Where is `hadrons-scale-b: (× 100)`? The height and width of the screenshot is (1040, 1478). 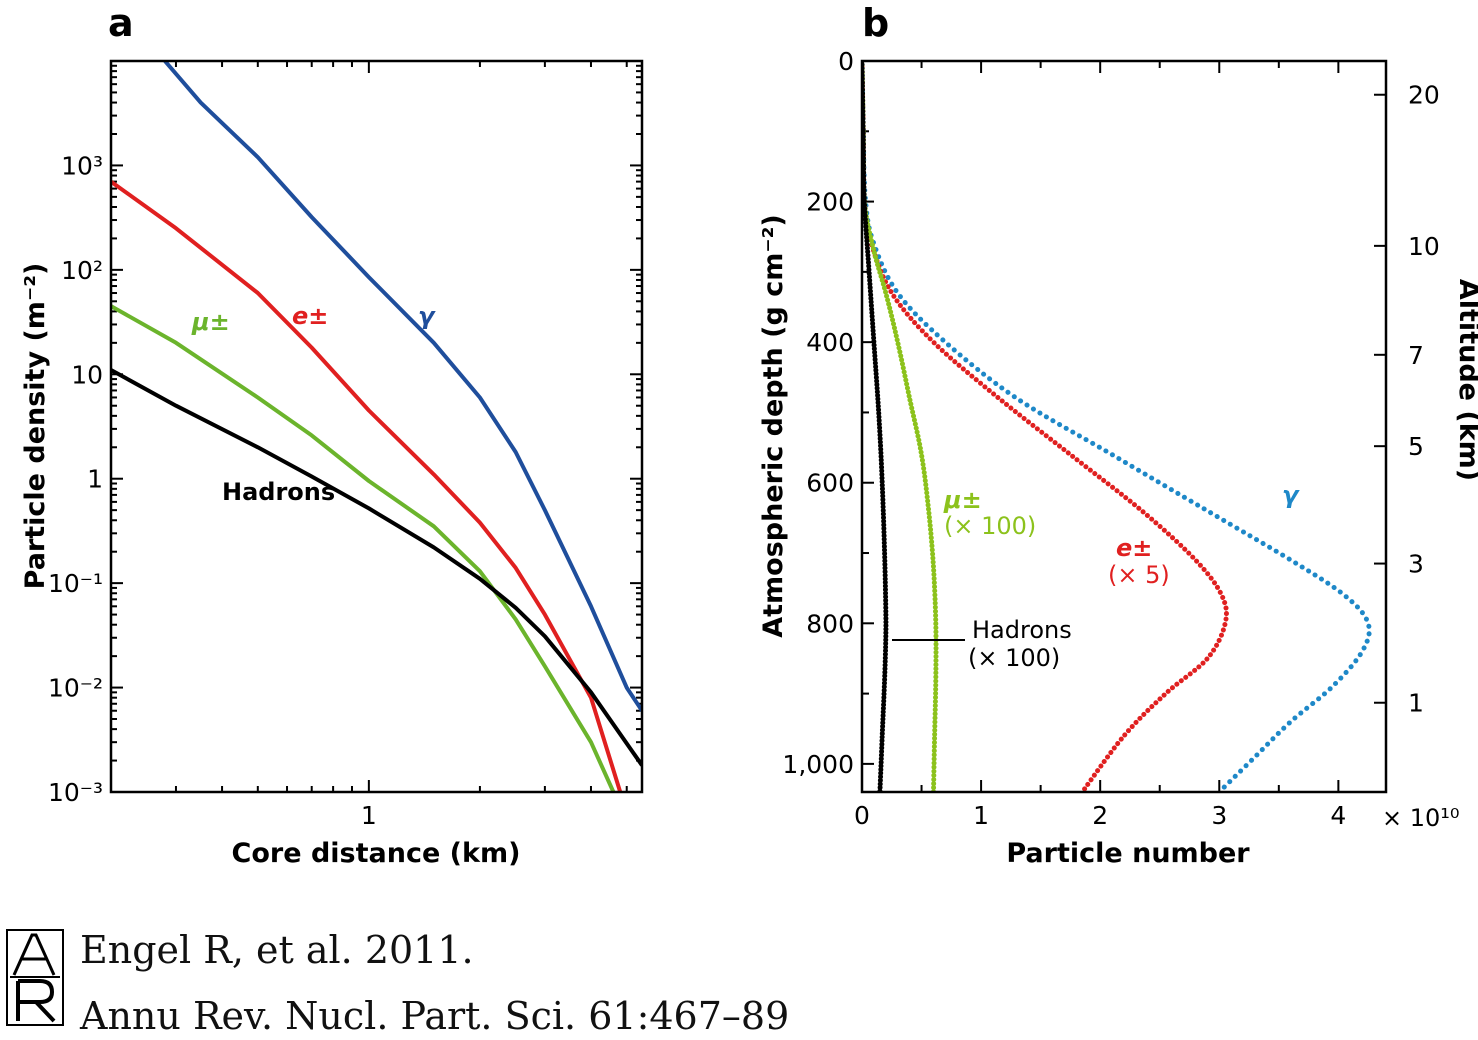
hadrons-scale-b: (× 100) is located at coordinates (1014, 658).